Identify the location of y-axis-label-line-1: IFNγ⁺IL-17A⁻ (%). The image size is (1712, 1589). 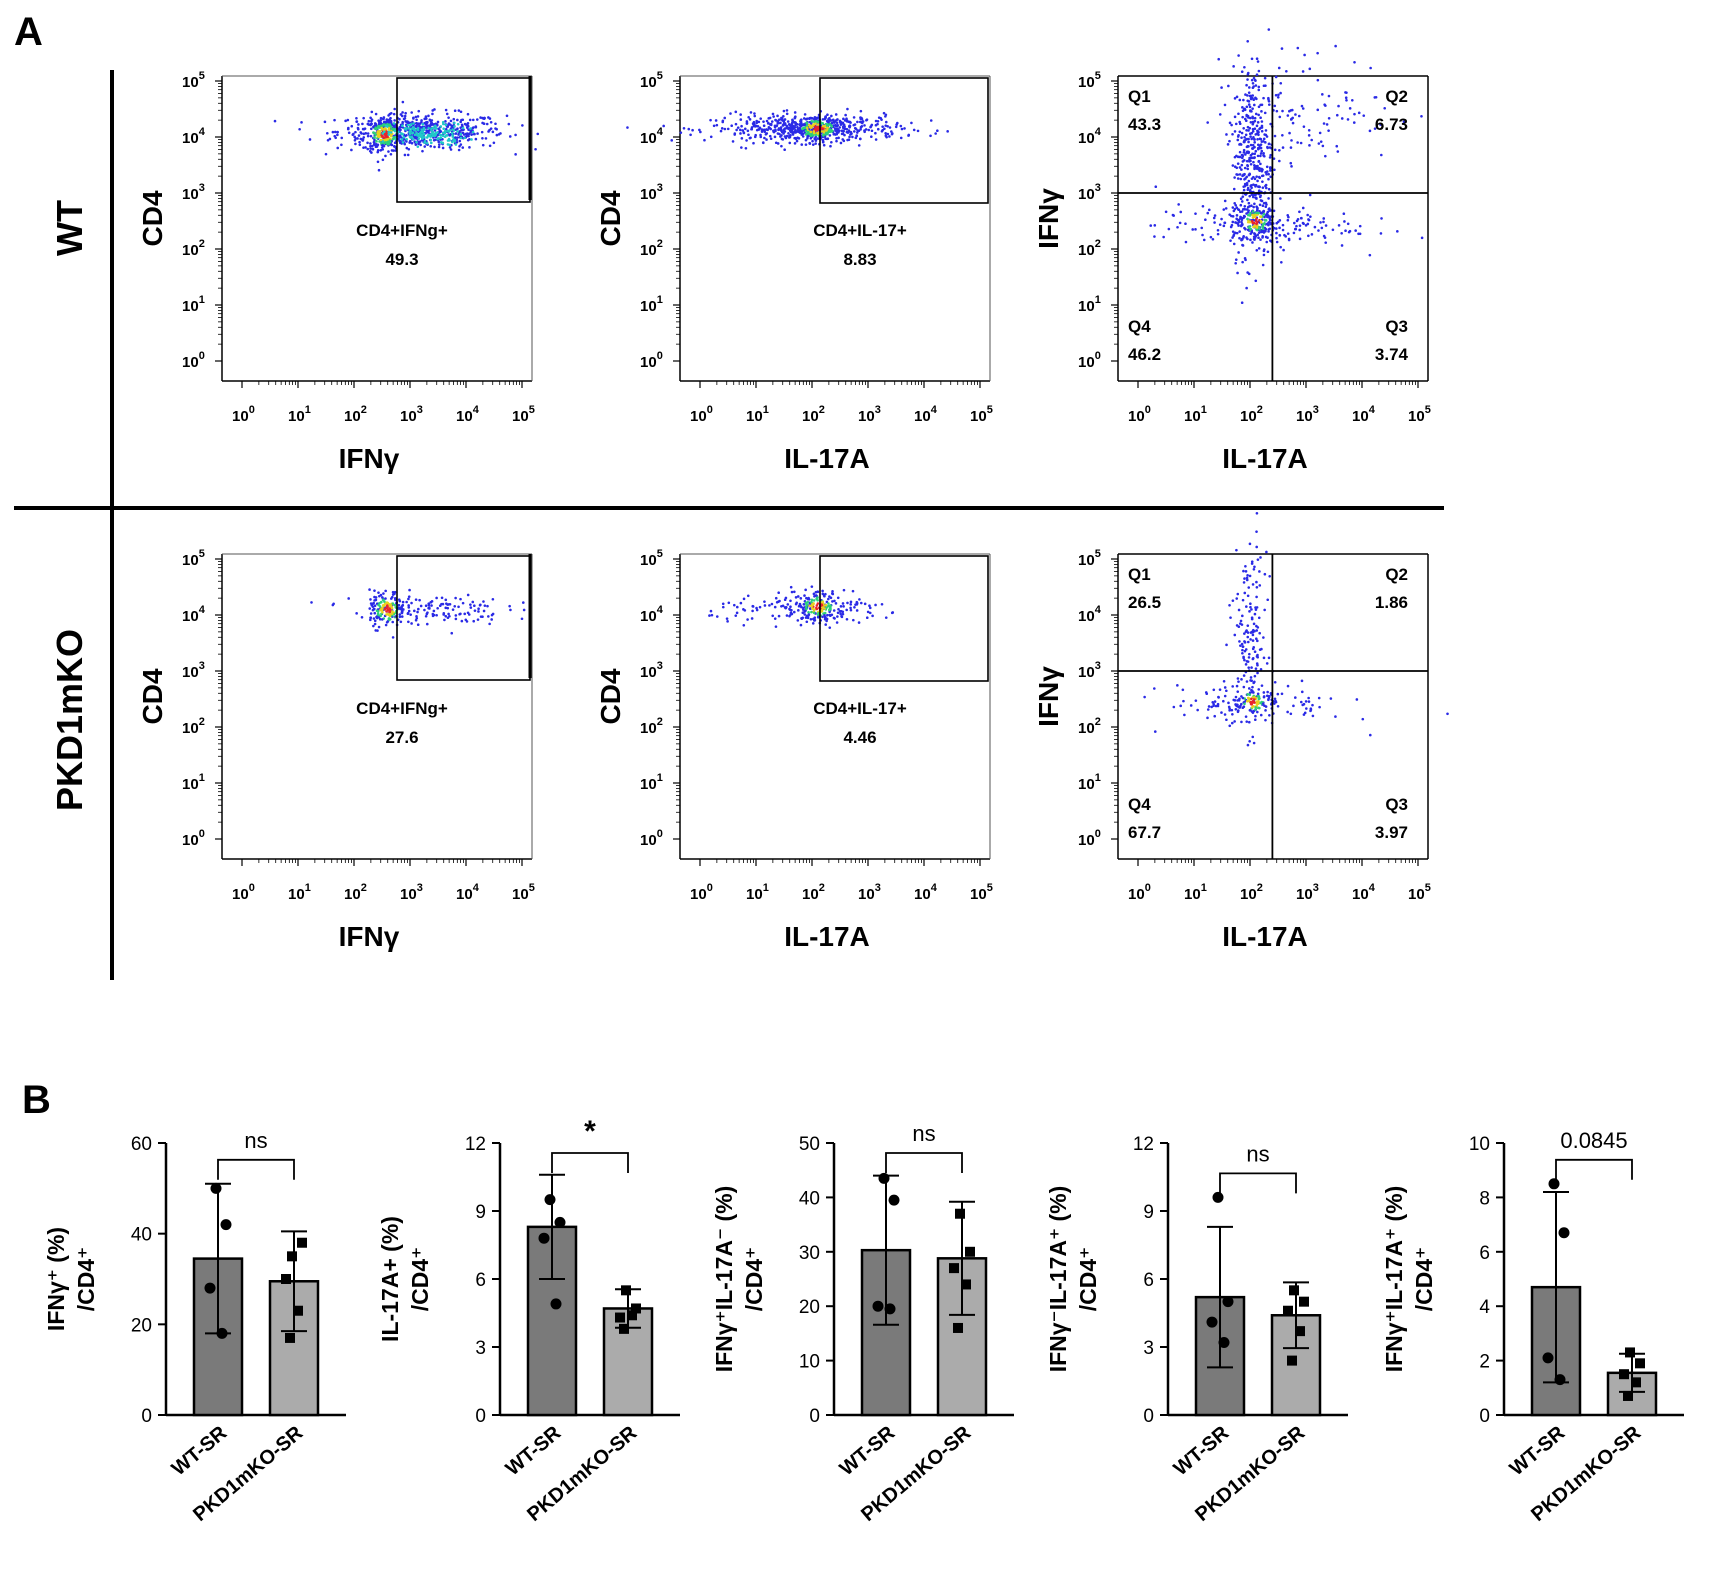
(724, 1279).